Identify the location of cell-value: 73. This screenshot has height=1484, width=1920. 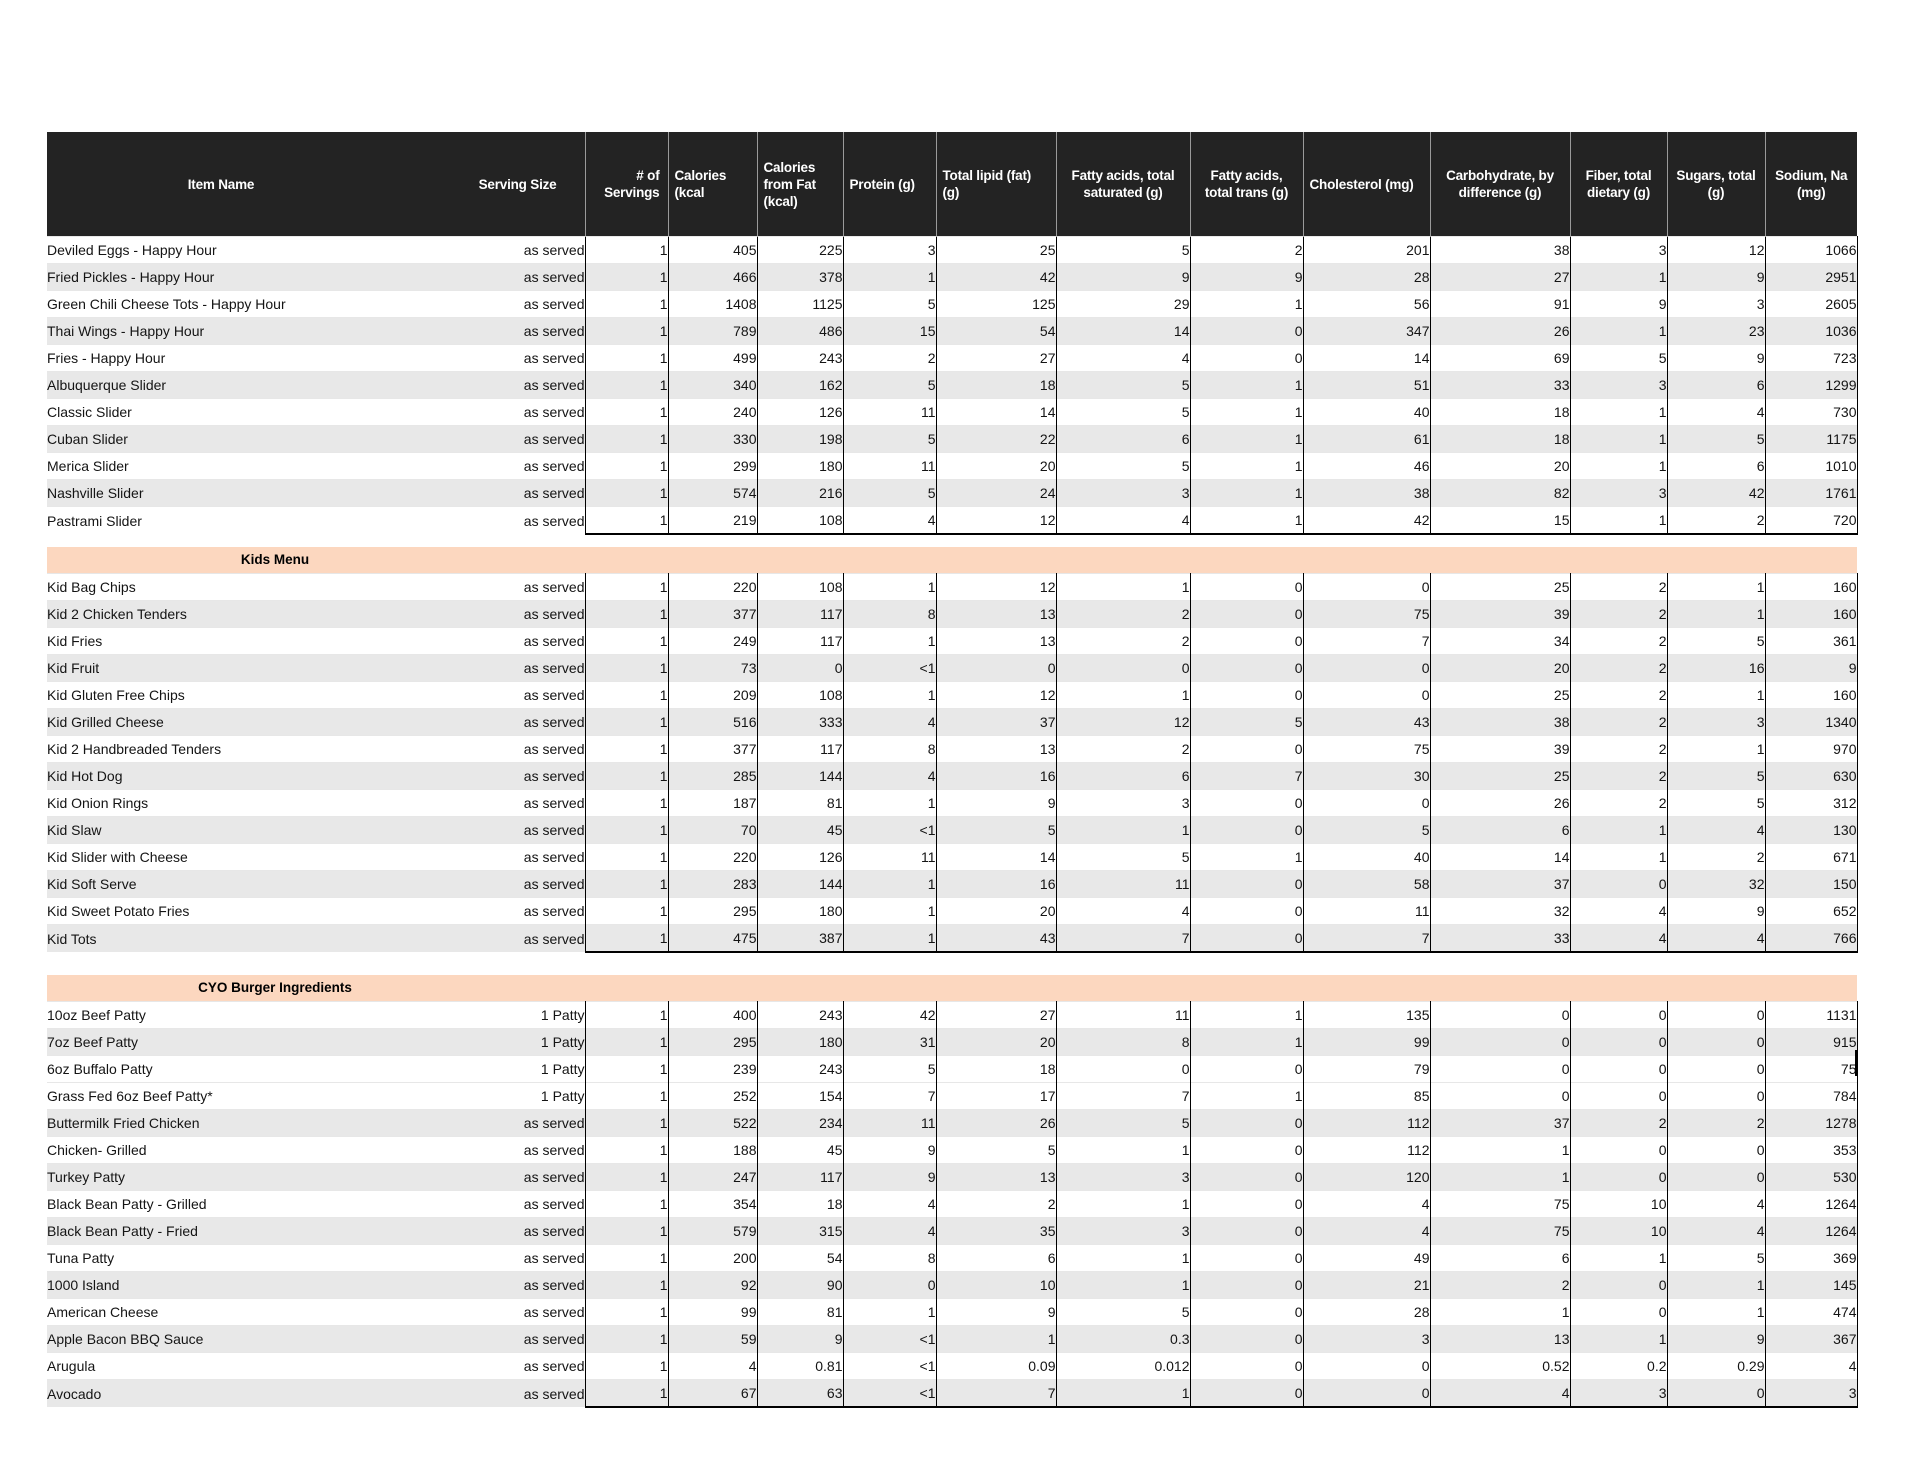
(713, 668).